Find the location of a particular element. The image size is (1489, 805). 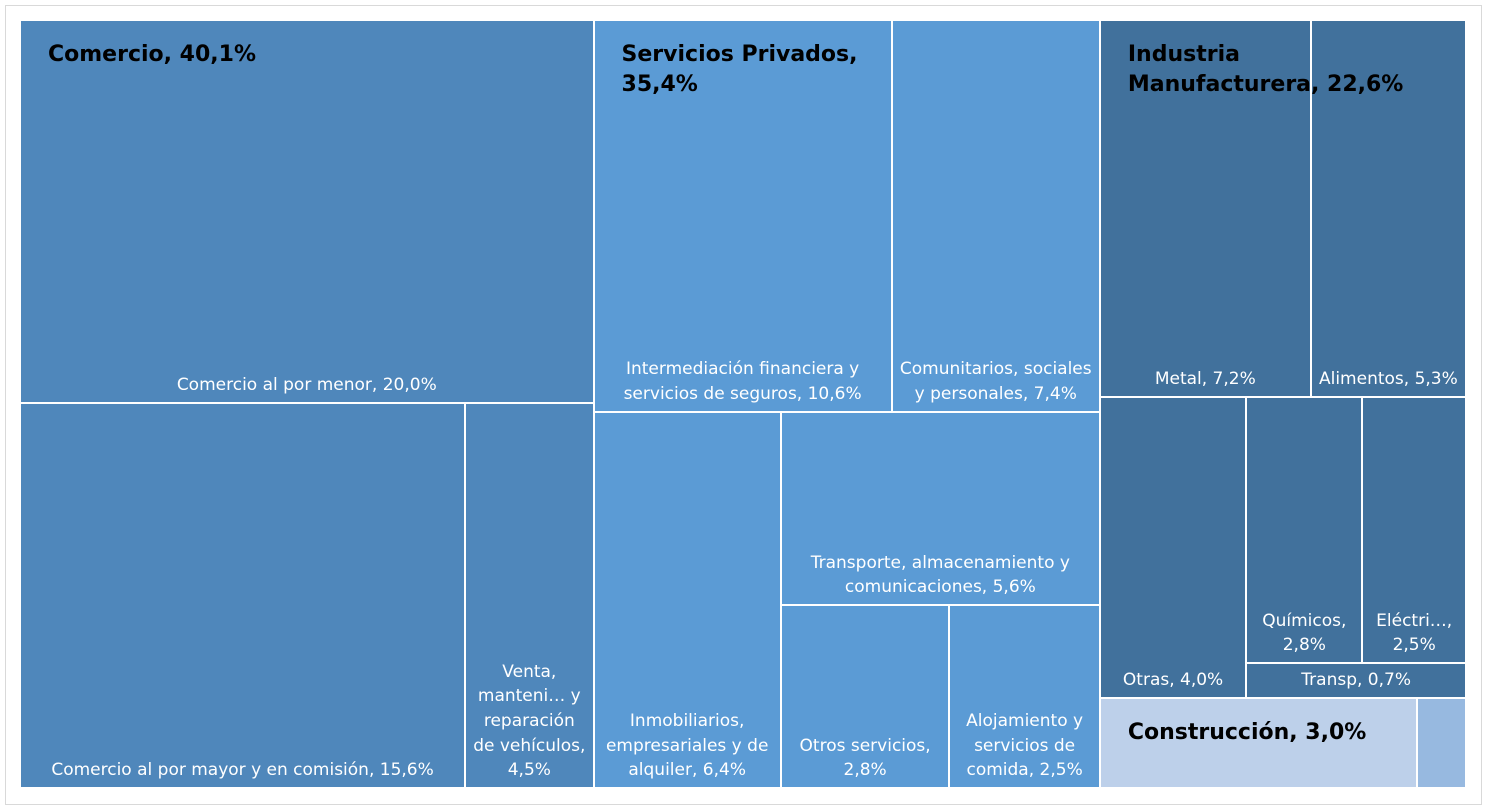

tile-label: Comercio al por menor, 20,0% is located at coordinates (306, 385).